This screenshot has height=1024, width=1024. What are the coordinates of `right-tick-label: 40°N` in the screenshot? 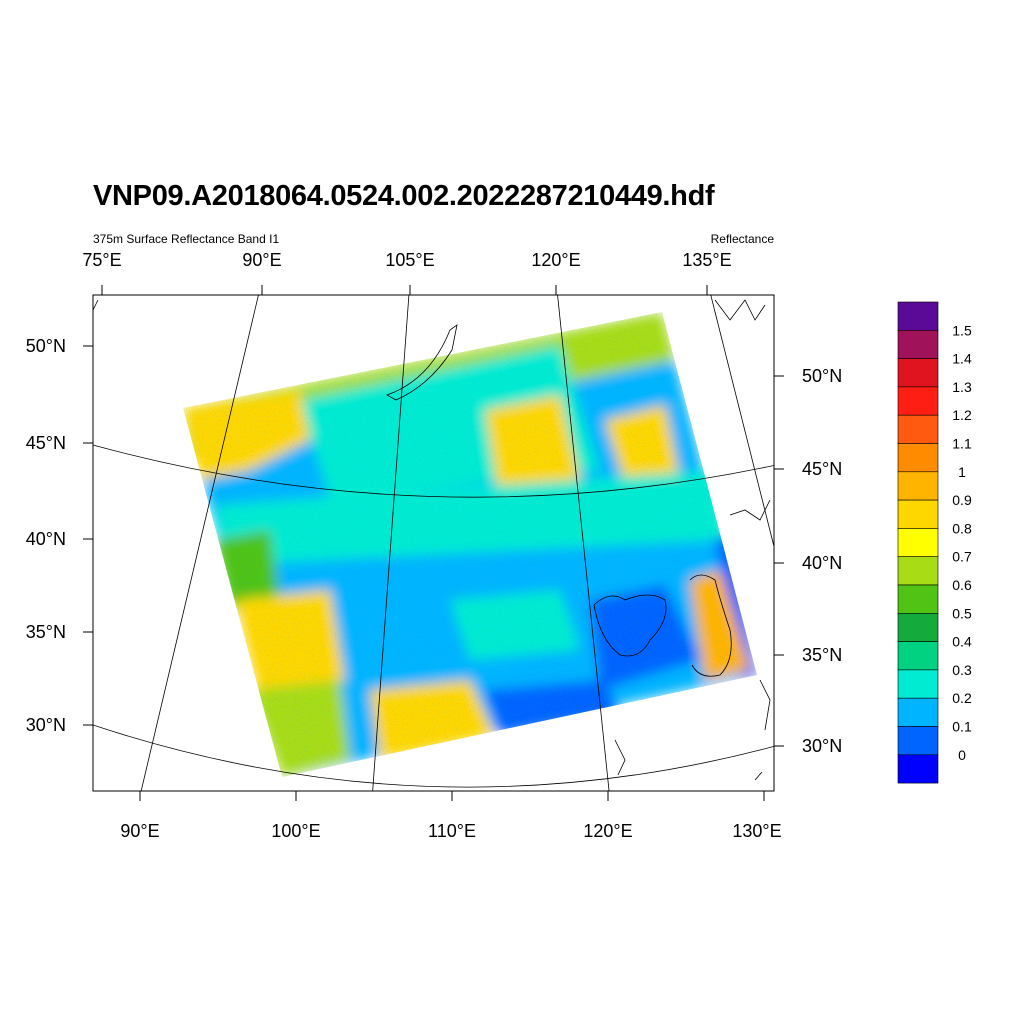 It's located at (822, 563).